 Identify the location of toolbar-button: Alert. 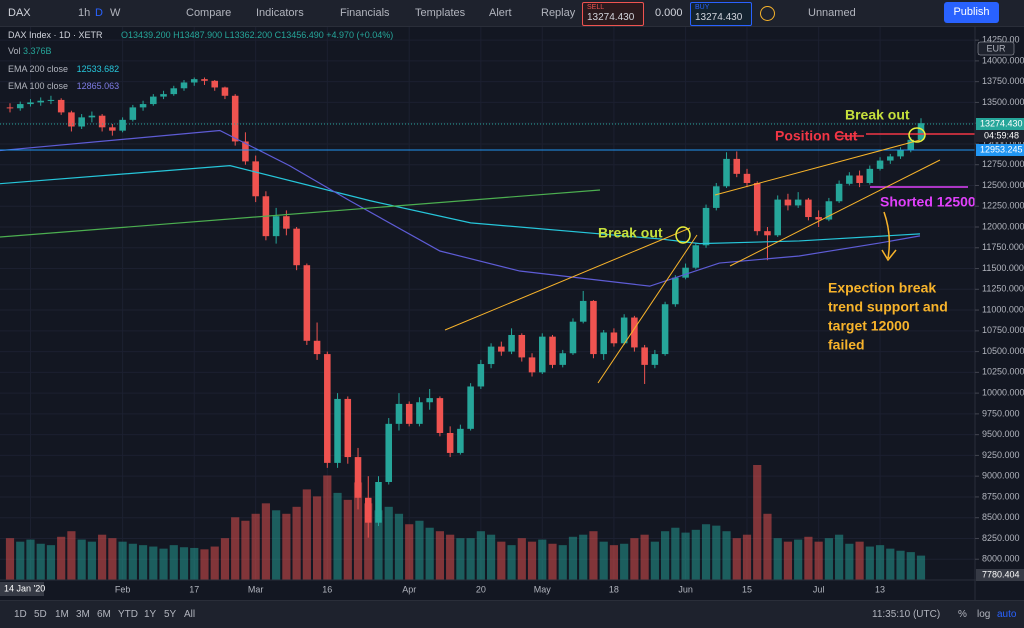
(500, 13).